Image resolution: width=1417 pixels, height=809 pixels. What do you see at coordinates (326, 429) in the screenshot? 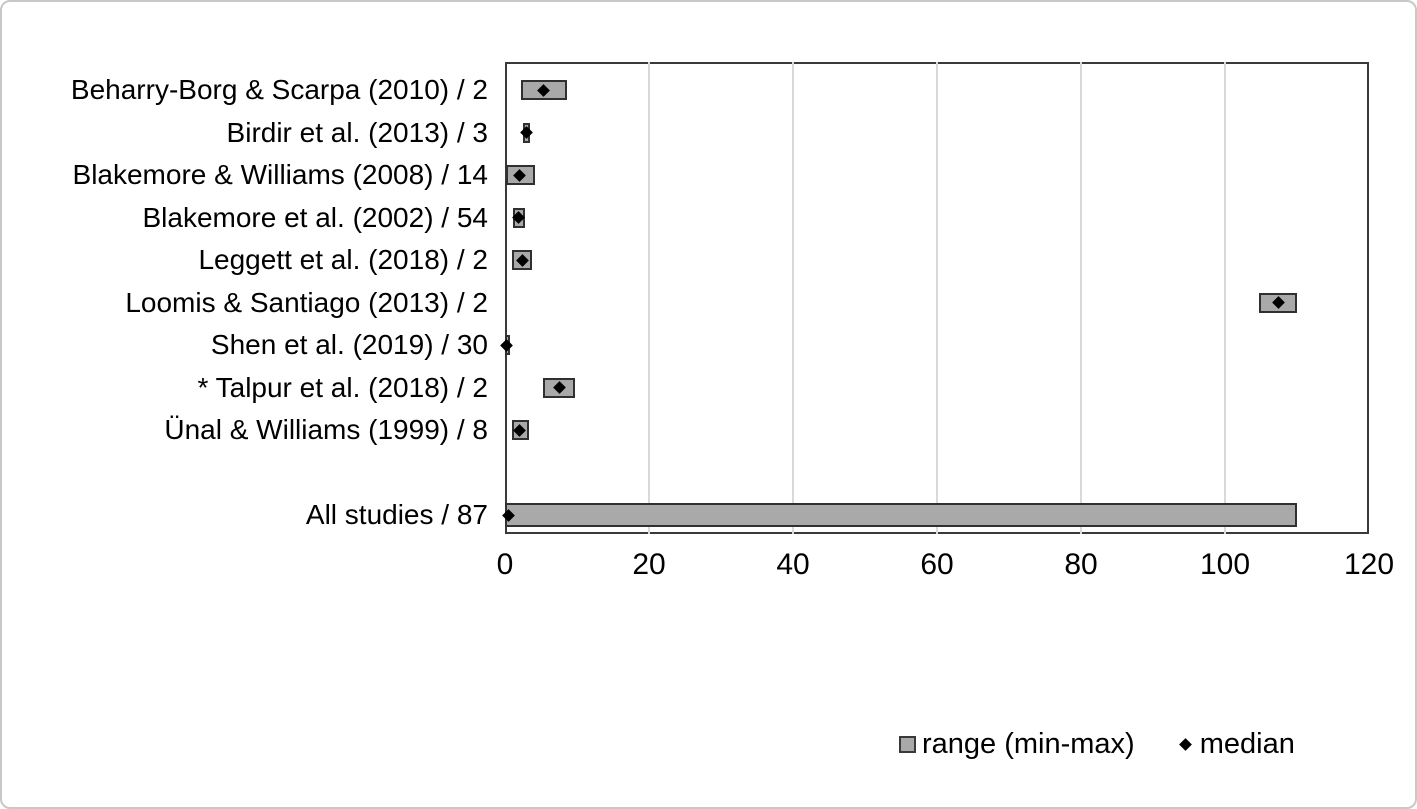
I see `category-label: Ünal & Williams (1999) / 8` at bounding box center [326, 429].